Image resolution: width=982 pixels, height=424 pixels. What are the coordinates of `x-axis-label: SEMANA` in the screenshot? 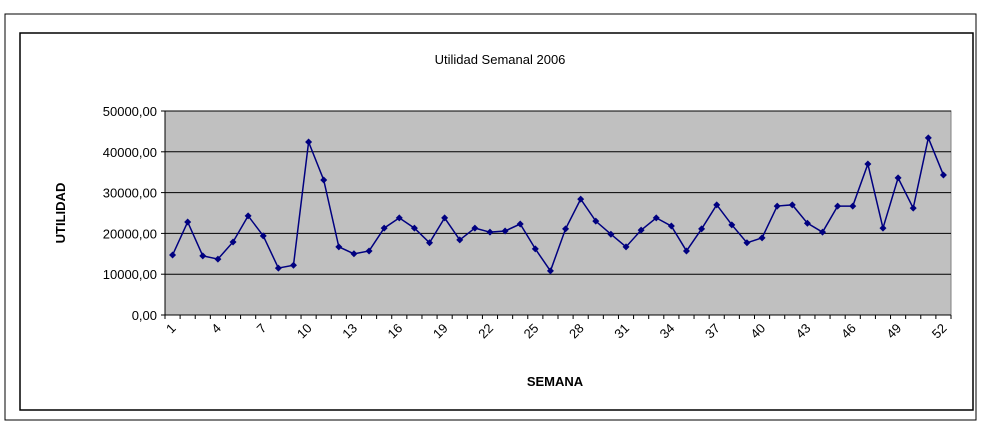 It's located at (555, 381).